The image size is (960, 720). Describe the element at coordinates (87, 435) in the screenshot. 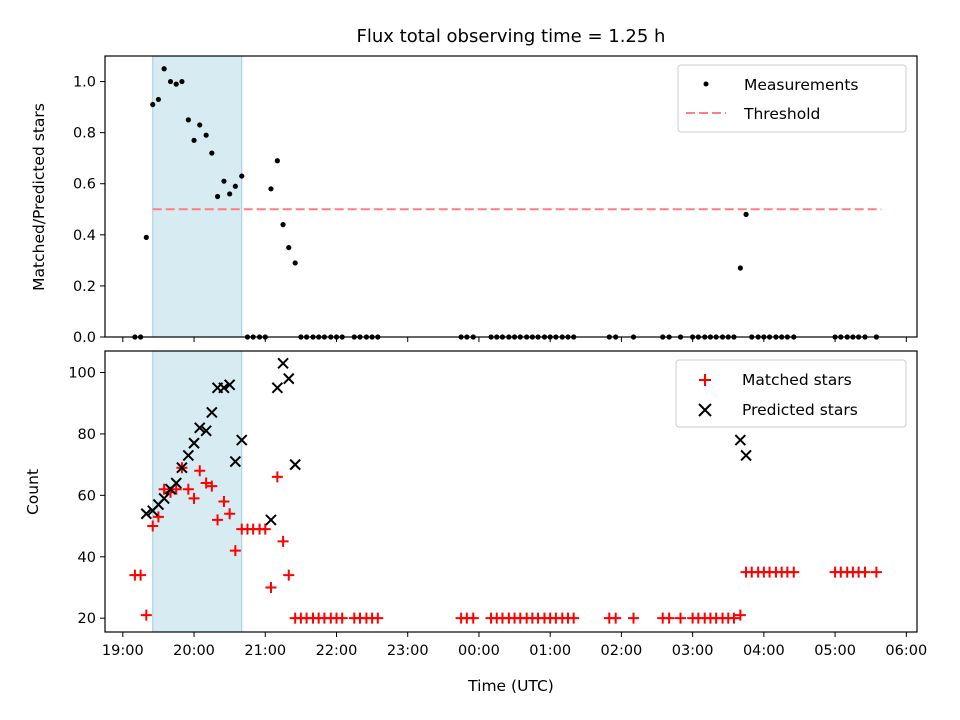

I see `y-tick-label: 80` at that location.